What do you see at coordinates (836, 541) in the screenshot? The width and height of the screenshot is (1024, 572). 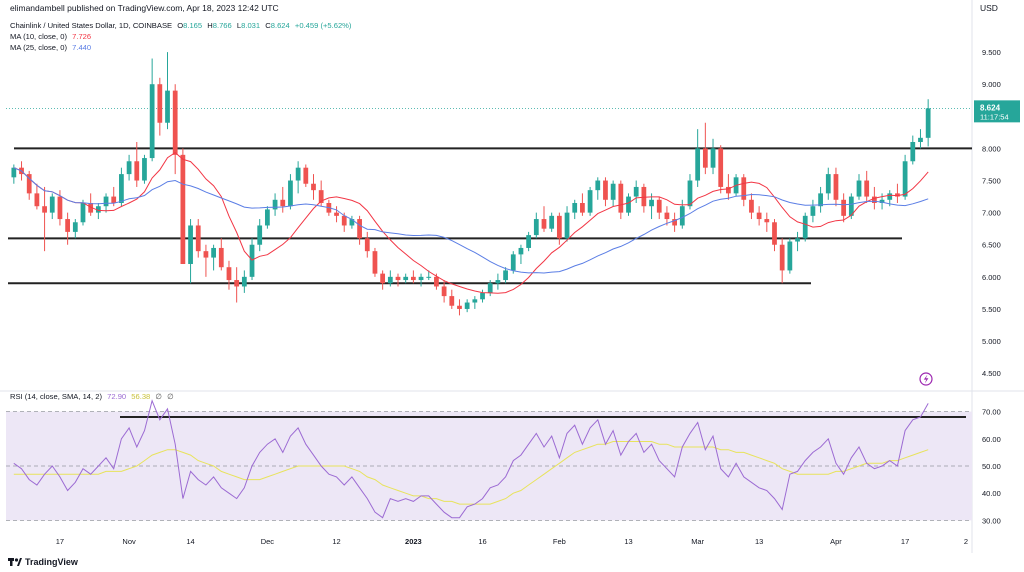 I see `time-tick-label: Apr` at bounding box center [836, 541].